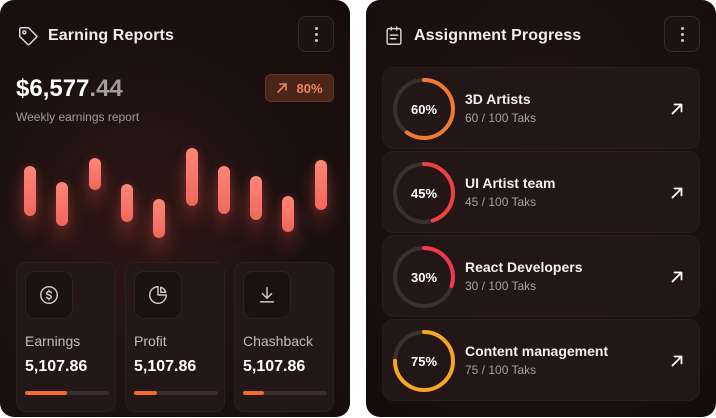  I want to click on amount-main: $6,577, so click(53, 88).